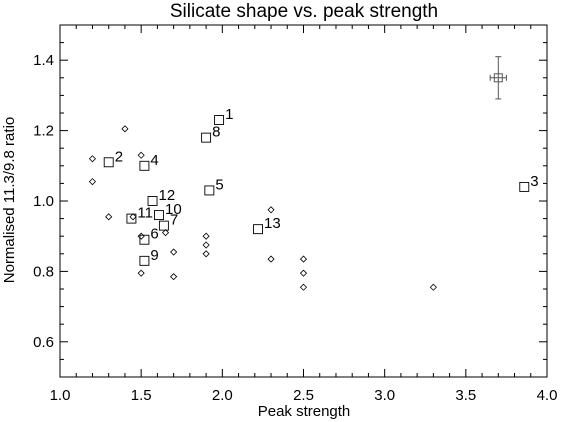  What do you see at coordinates (174, 220) in the screenshot?
I see `point-label: 7` at bounding box center [174, 220].